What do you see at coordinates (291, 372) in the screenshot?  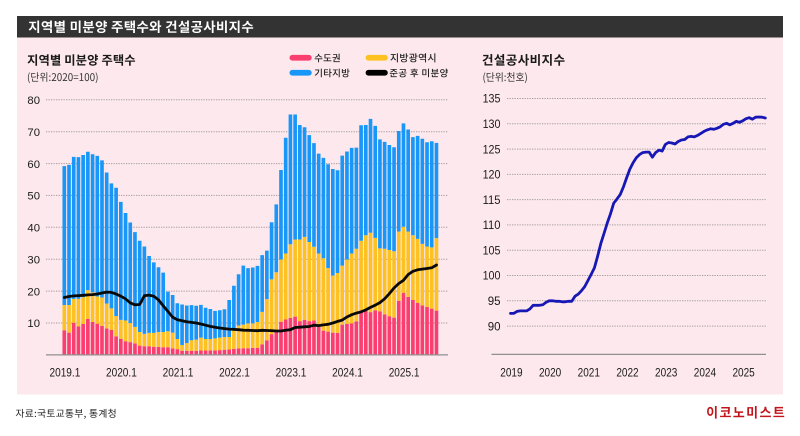 I see `svg-text: 2023.1` at bounding box center [291, 372].